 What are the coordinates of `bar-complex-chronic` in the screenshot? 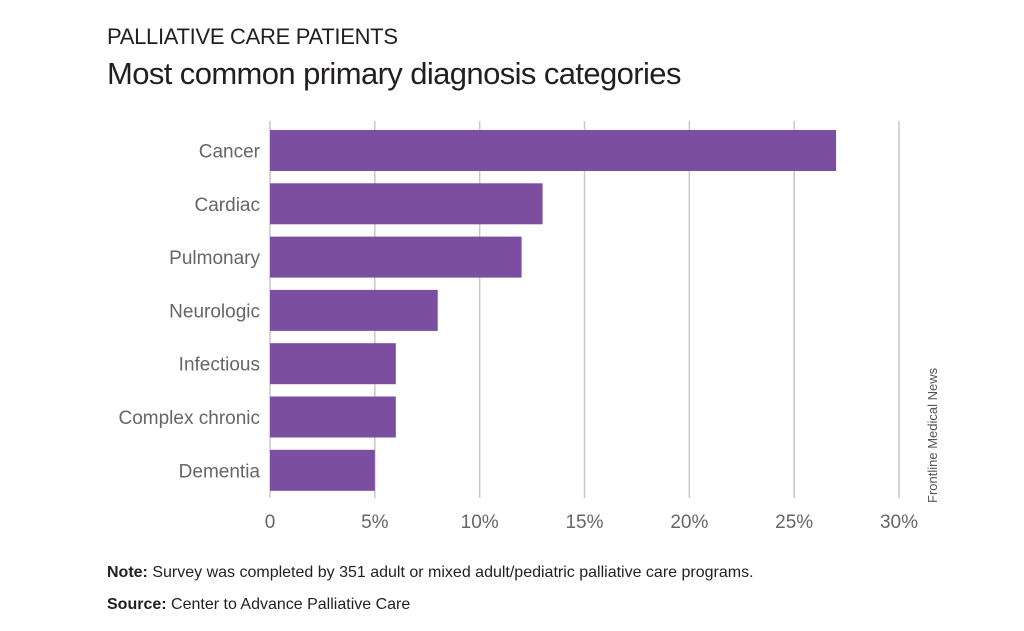 It's located at (333, 417).